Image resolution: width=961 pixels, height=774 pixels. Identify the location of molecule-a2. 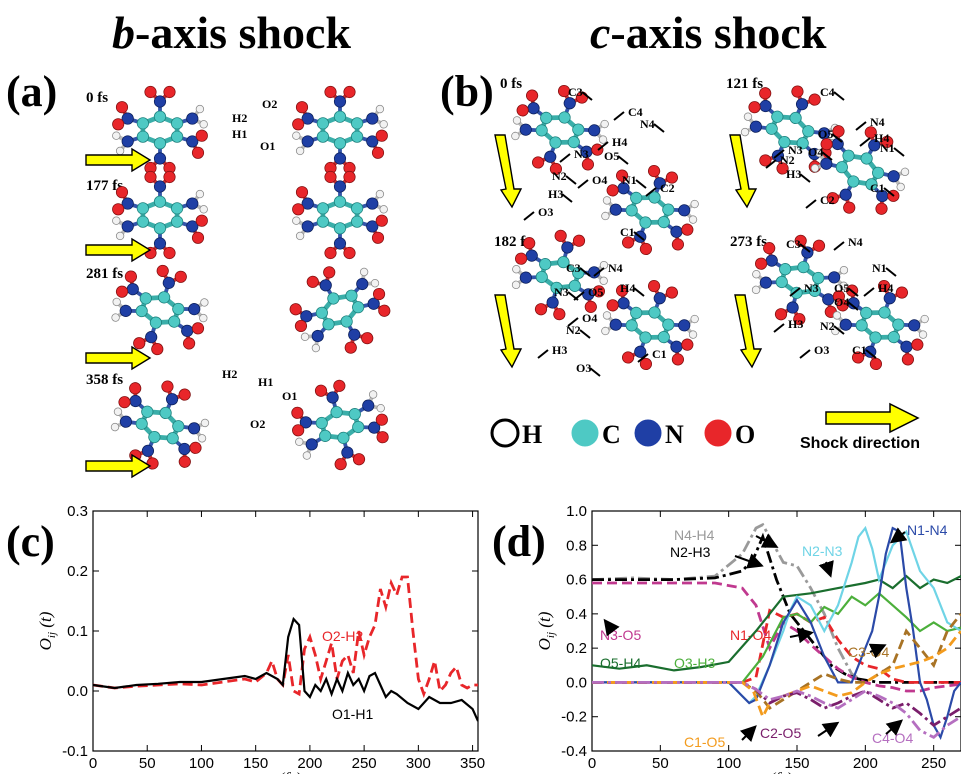
(160, 310).